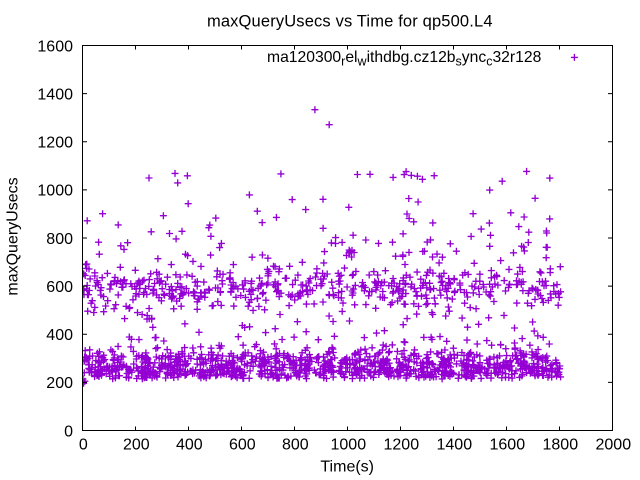 This screenshot has width=640, height=480. What do you see at coordinates (561, 445) in the screenshot?
I see `svg-text: 1800` at bounding box center [561, 445].